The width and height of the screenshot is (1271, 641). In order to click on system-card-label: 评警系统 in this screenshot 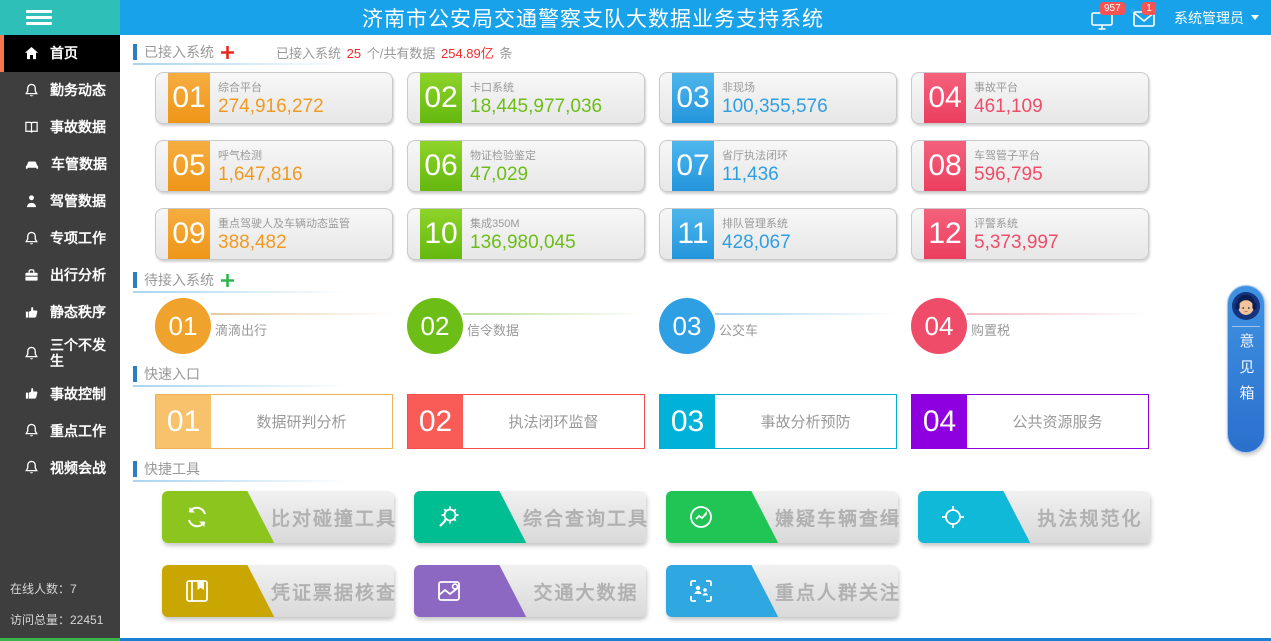, I will do `click(996, 223)`.